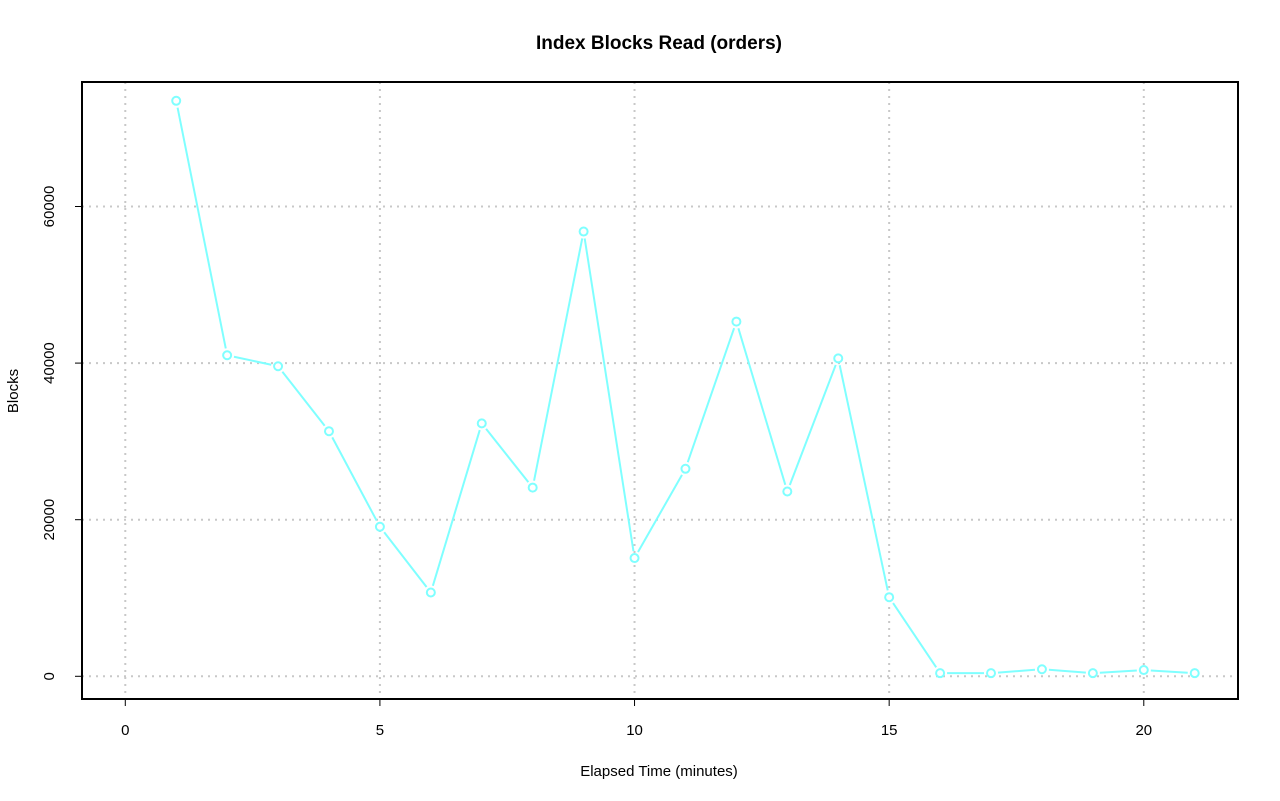 The height and width of the screenshot is (801, 1280). Describe the element at coordinates (49, 520) in the screenshot. I see `y-tick-label: 20000` at that location.